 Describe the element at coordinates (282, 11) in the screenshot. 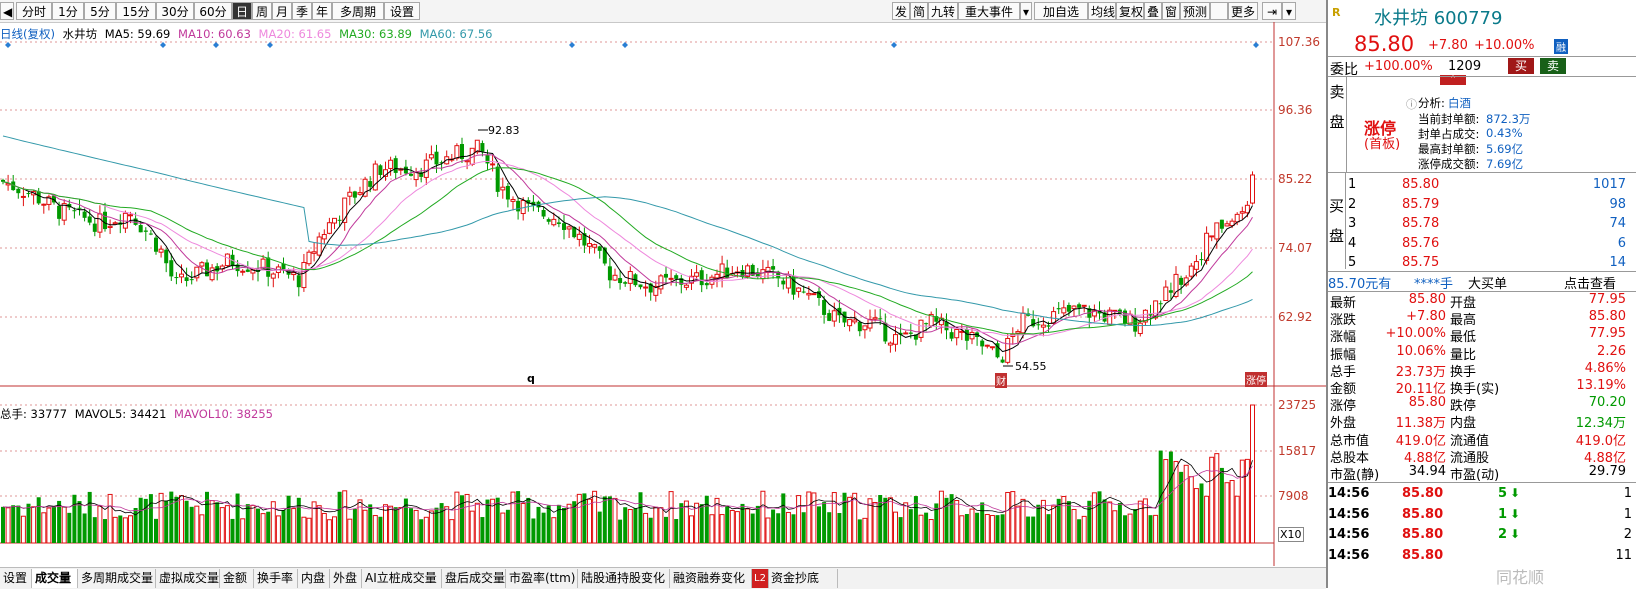

I see `period-tab-8: 月` at that location.